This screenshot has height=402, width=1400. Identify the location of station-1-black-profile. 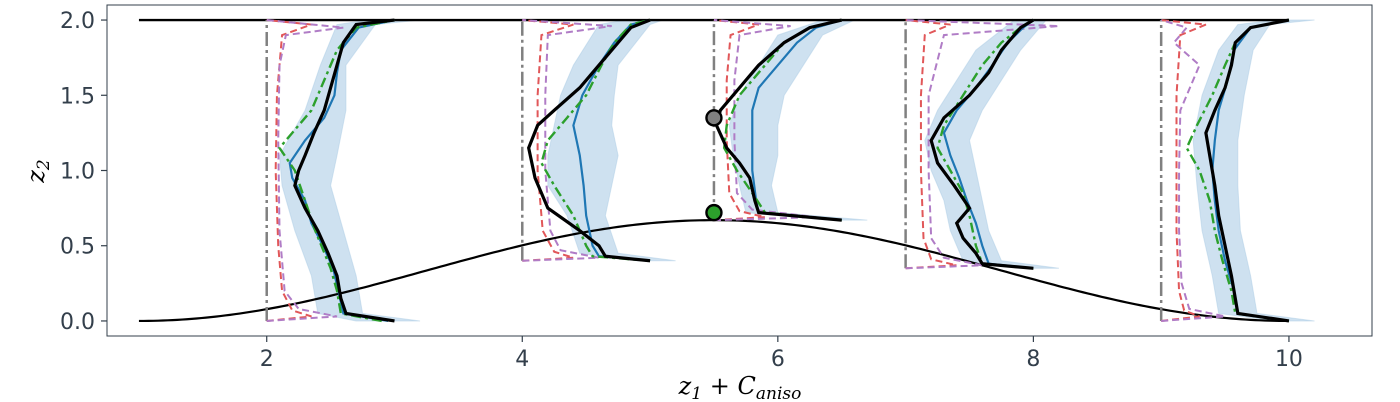
(344, 170).